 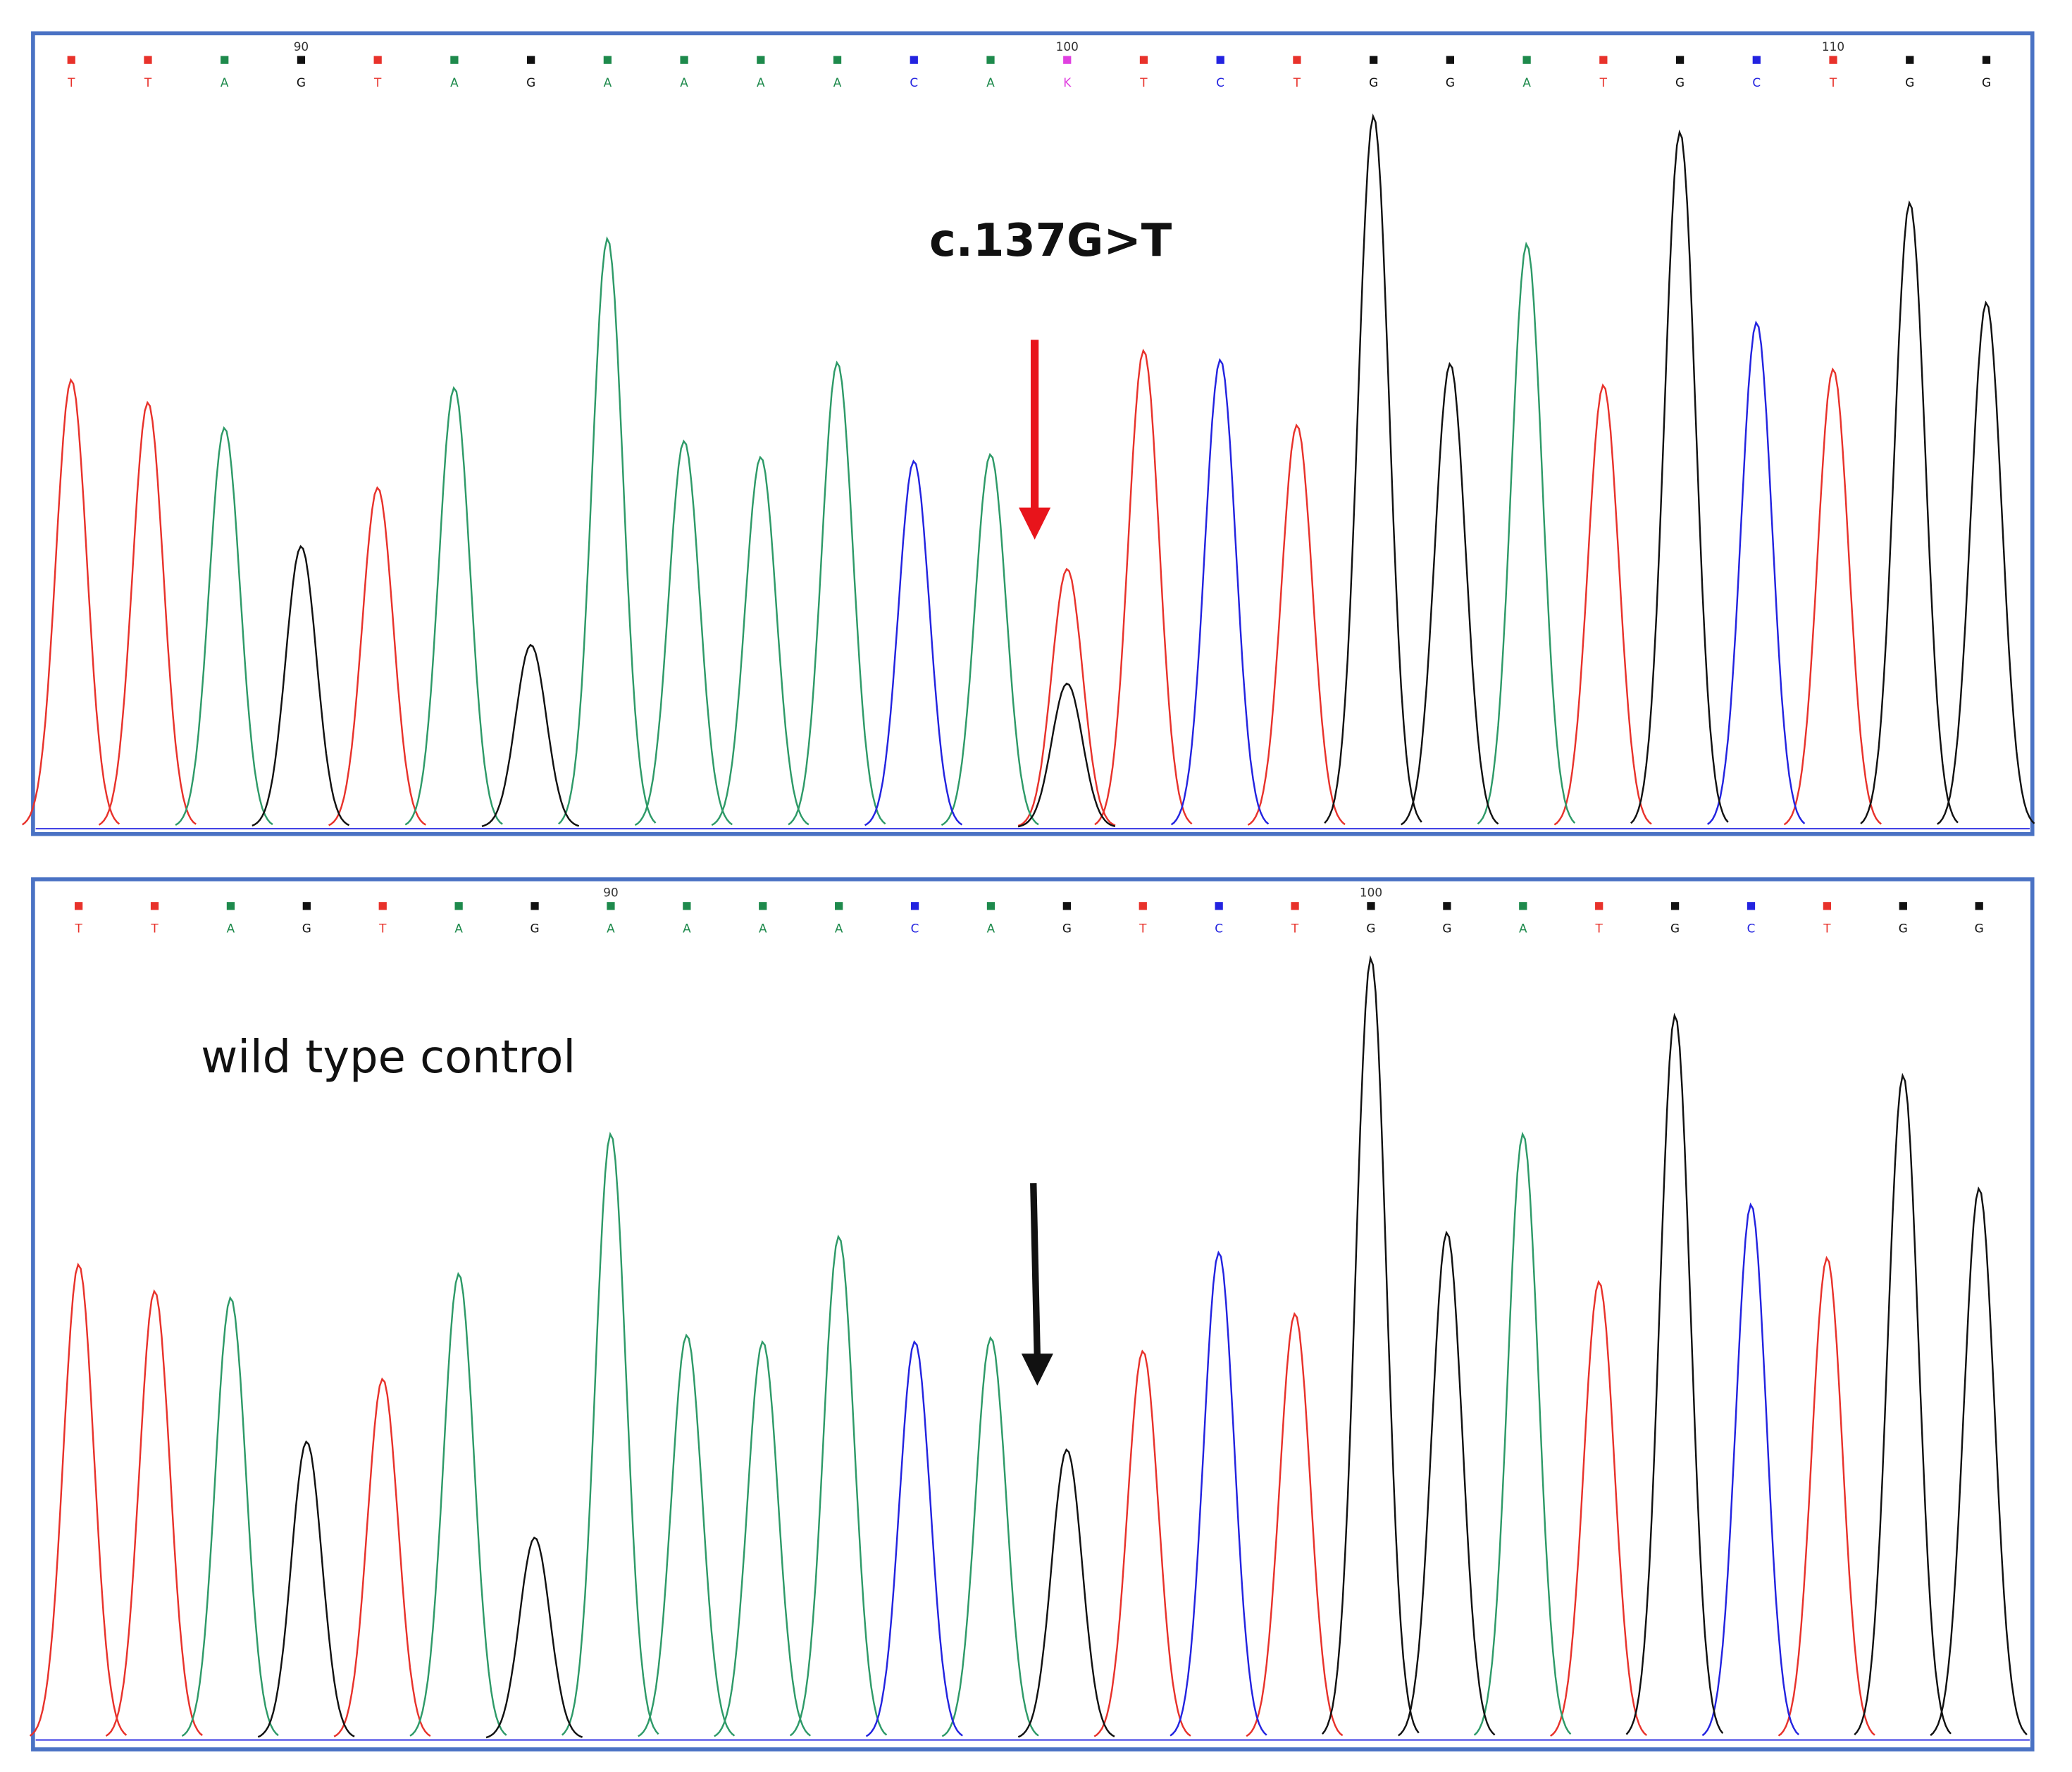 I want to click on annotation: c.137G>T, so click(x=1050, y=241).